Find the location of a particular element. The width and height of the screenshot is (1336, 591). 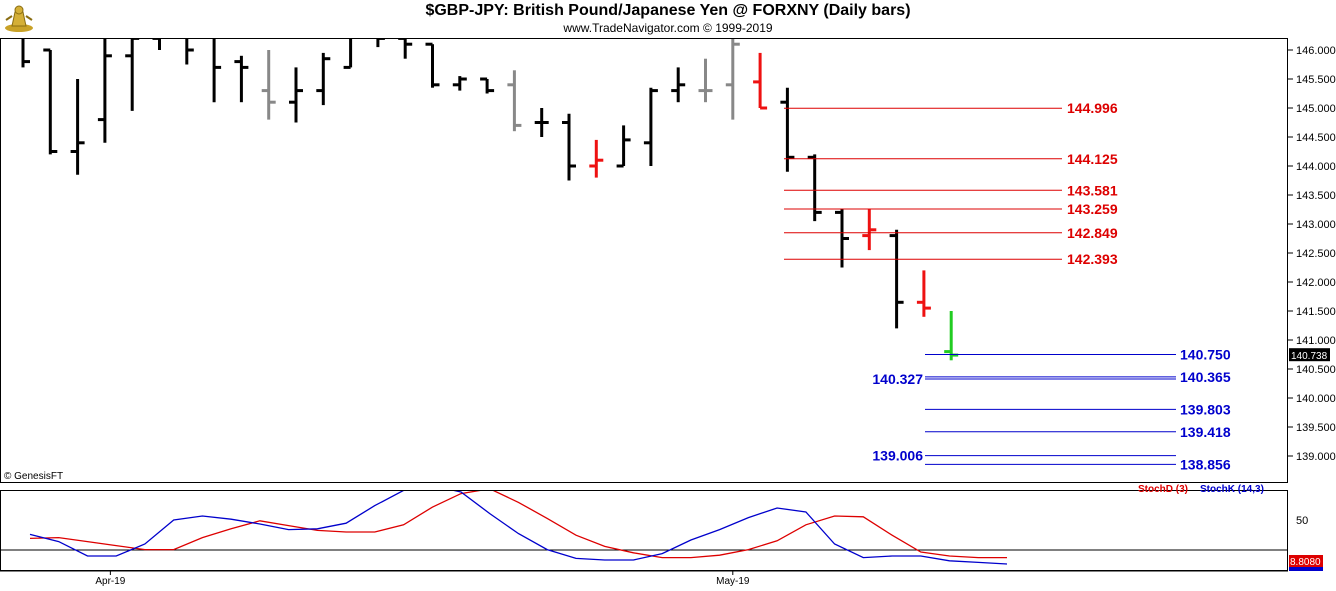

price-axis-label: 146.000 is located at coordinates (1316, 51).